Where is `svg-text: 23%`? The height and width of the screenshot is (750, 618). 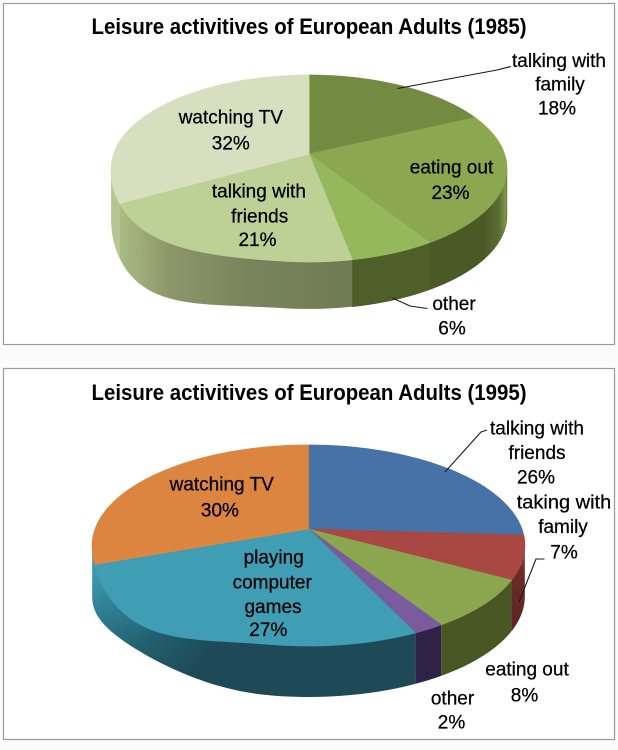 svg-text: 23% is located at coordinates (450, 193).